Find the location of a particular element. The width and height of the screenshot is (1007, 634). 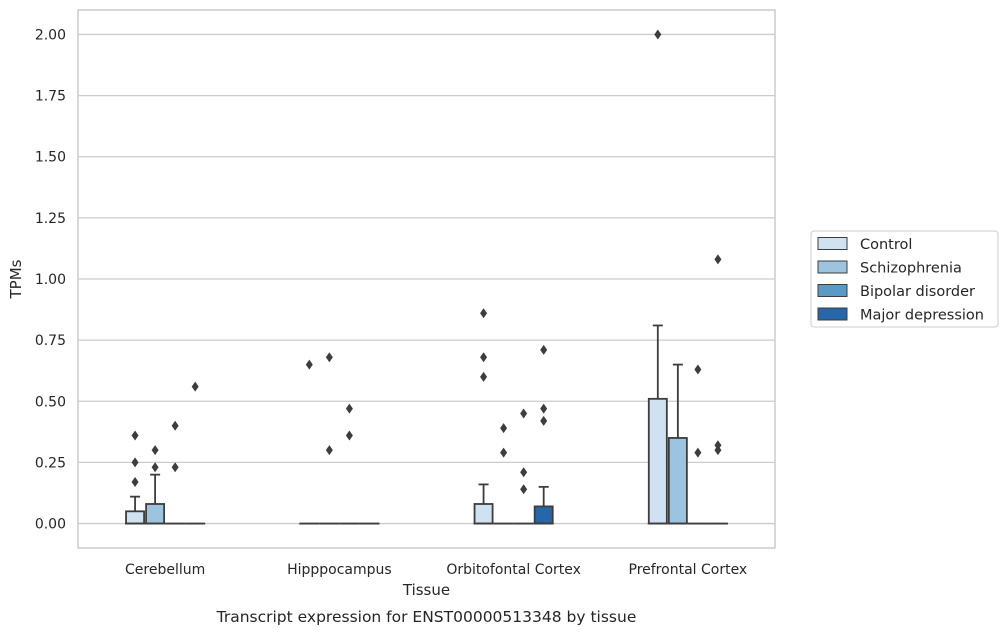

x-axis-label: Tissue is located at coordinates (426, 590).